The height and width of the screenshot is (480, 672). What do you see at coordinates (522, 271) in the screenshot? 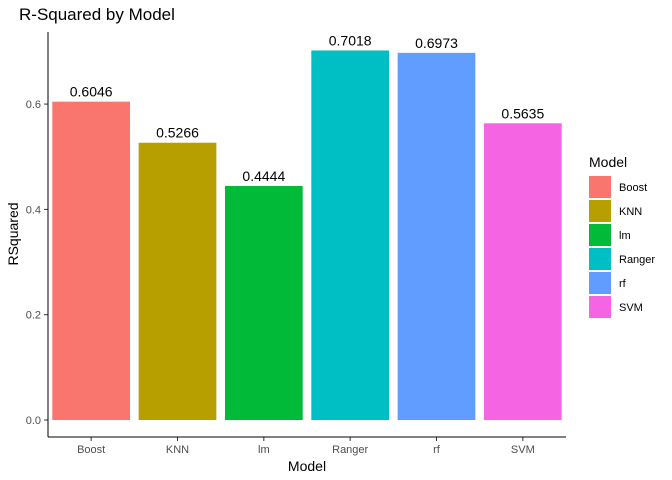
I see `bar-svm` at bounding box center [522, 271].